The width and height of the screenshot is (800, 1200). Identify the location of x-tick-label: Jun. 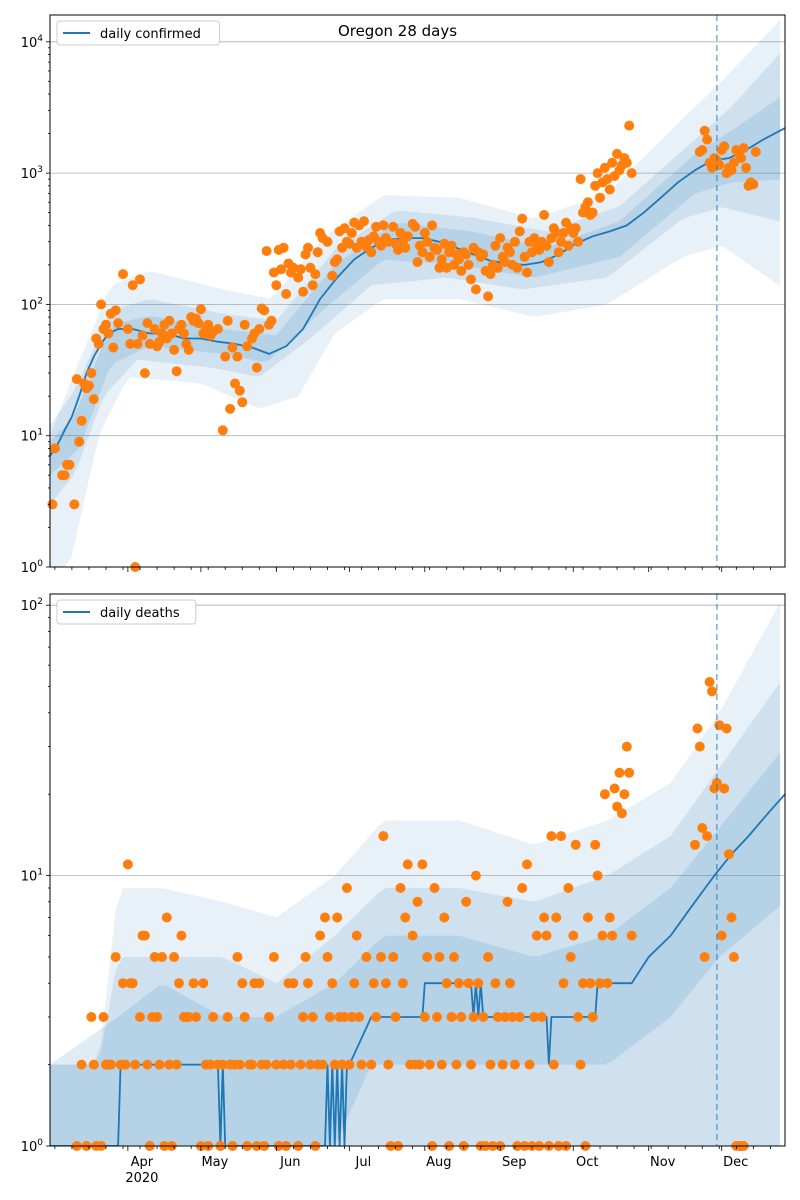
(289, 1162).